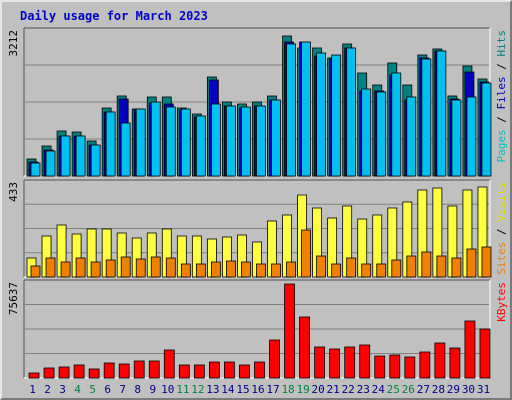  I want to click on series-legend: Pages / Files / Hits, so click(501, 96).